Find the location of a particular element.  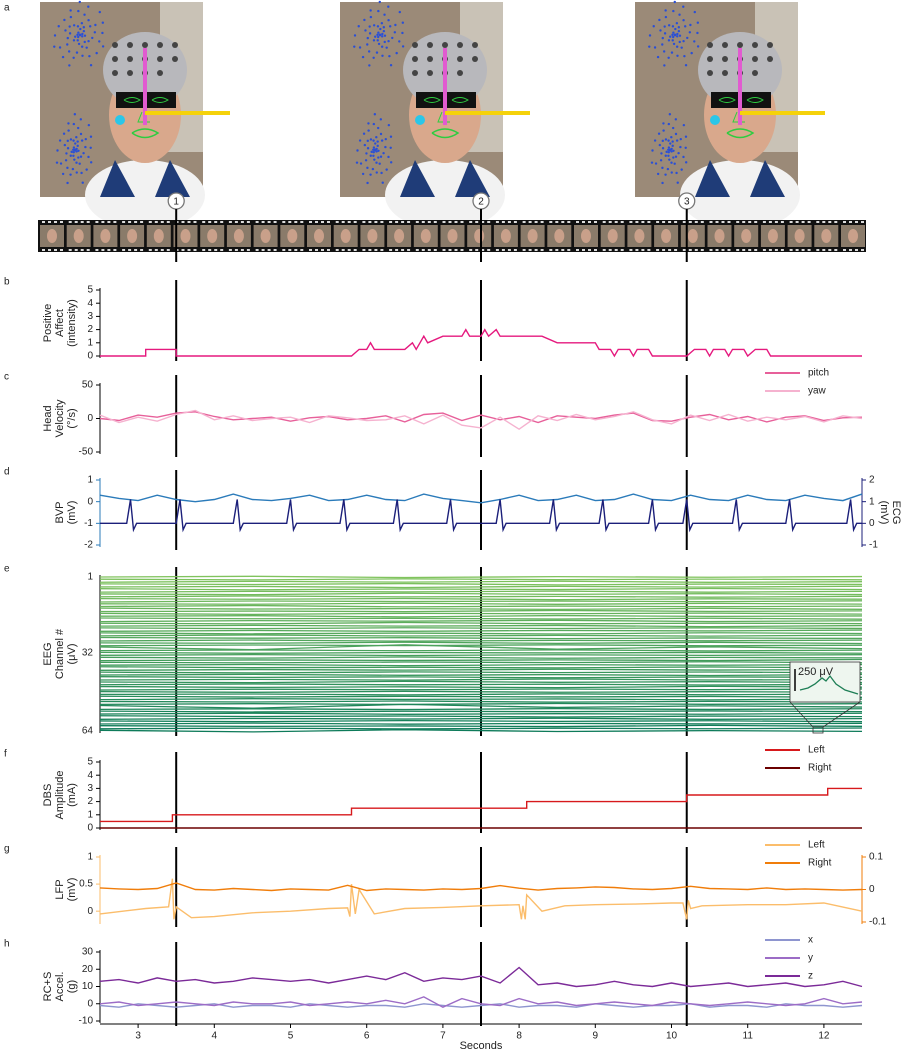

x-tick-label: 6 is located at coordinates (367, 1036).